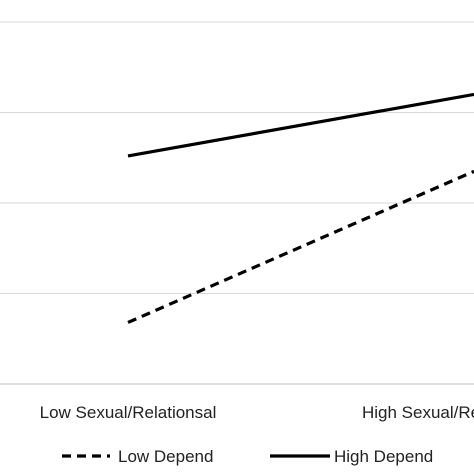 The image size is (474, 474). Describe the element at coordinates (418, 412) in the screenshot. I see `x-tick-label-high: High Sexual/Relational` at that location.